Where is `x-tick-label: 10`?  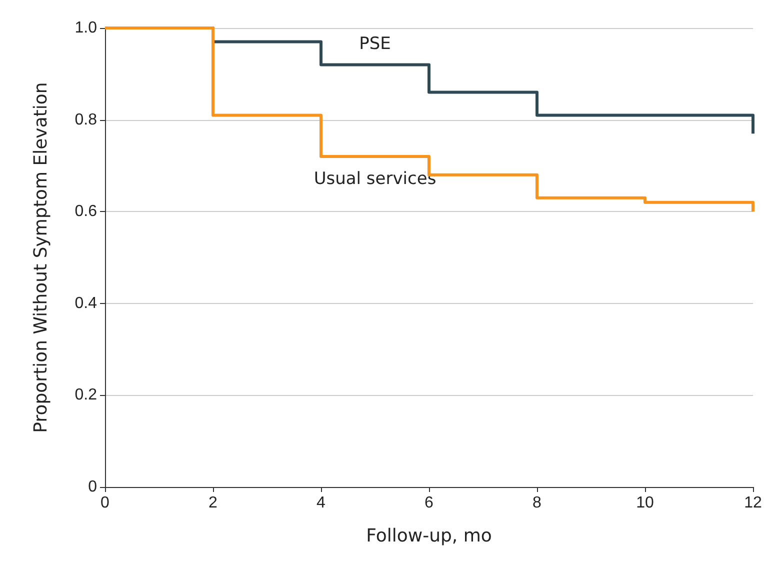
x-tick-label: 10 is located at coordinates (645, 503).